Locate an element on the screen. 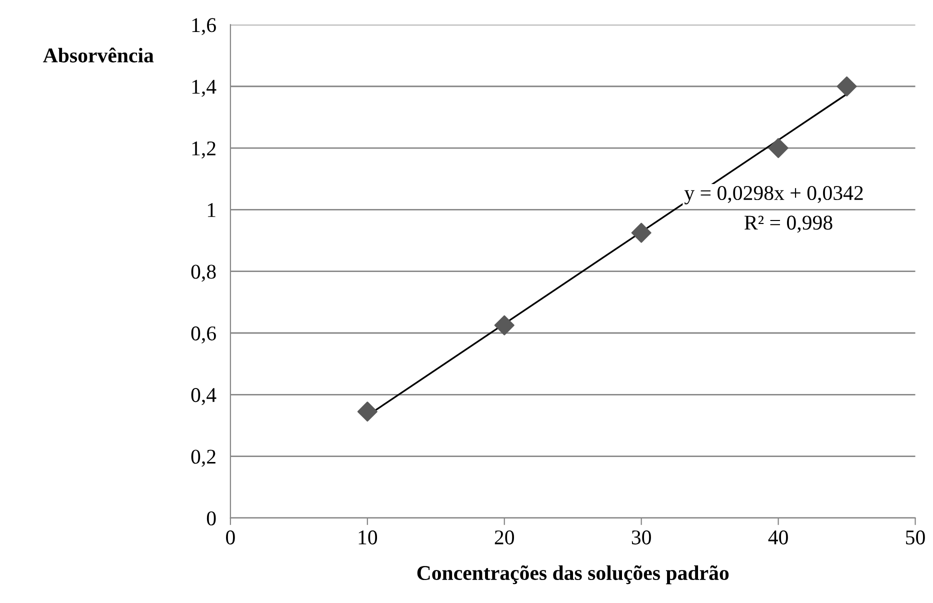  y-axis-title: Absorvência is located at coordinates (98, 55).